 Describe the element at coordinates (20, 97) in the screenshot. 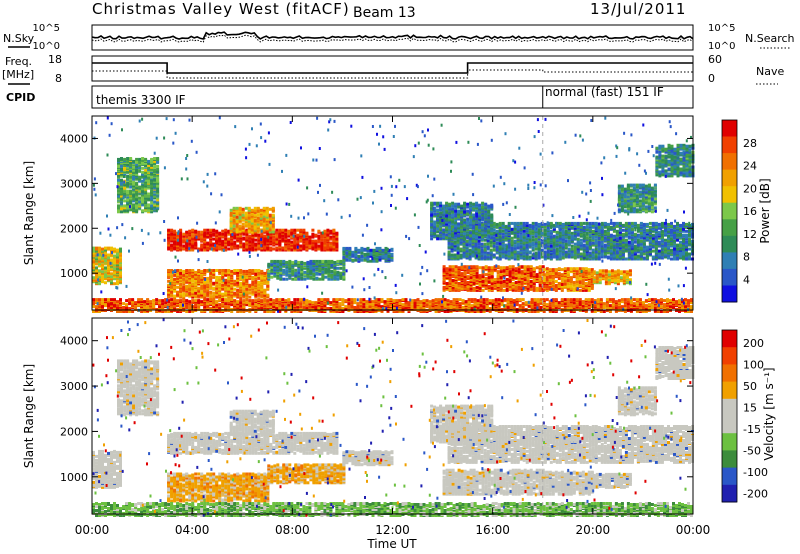

I see `cpid-label: CPID` at that location.